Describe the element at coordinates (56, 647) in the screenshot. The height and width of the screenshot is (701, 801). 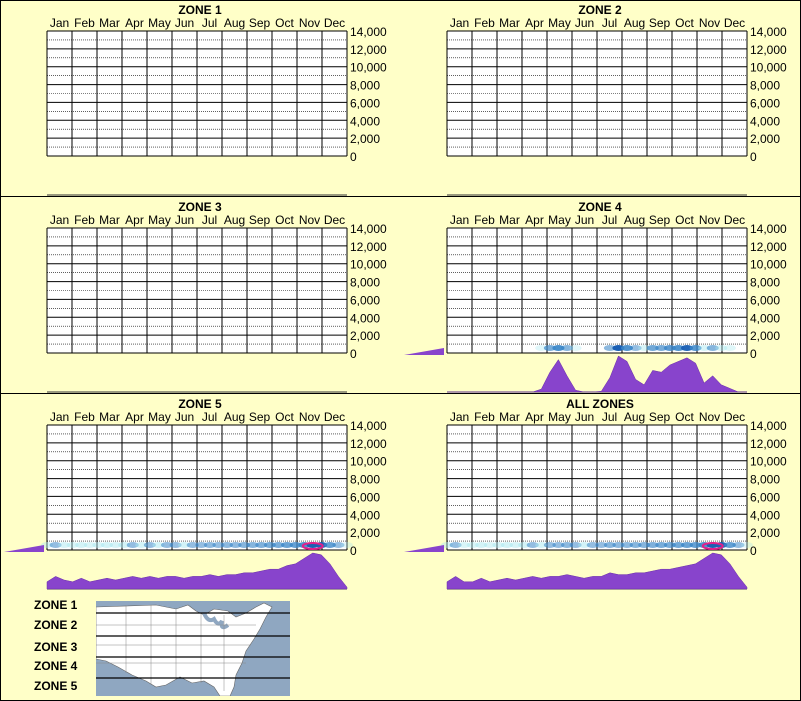
I see `legend-zone-3: ZONE 3` at that location.